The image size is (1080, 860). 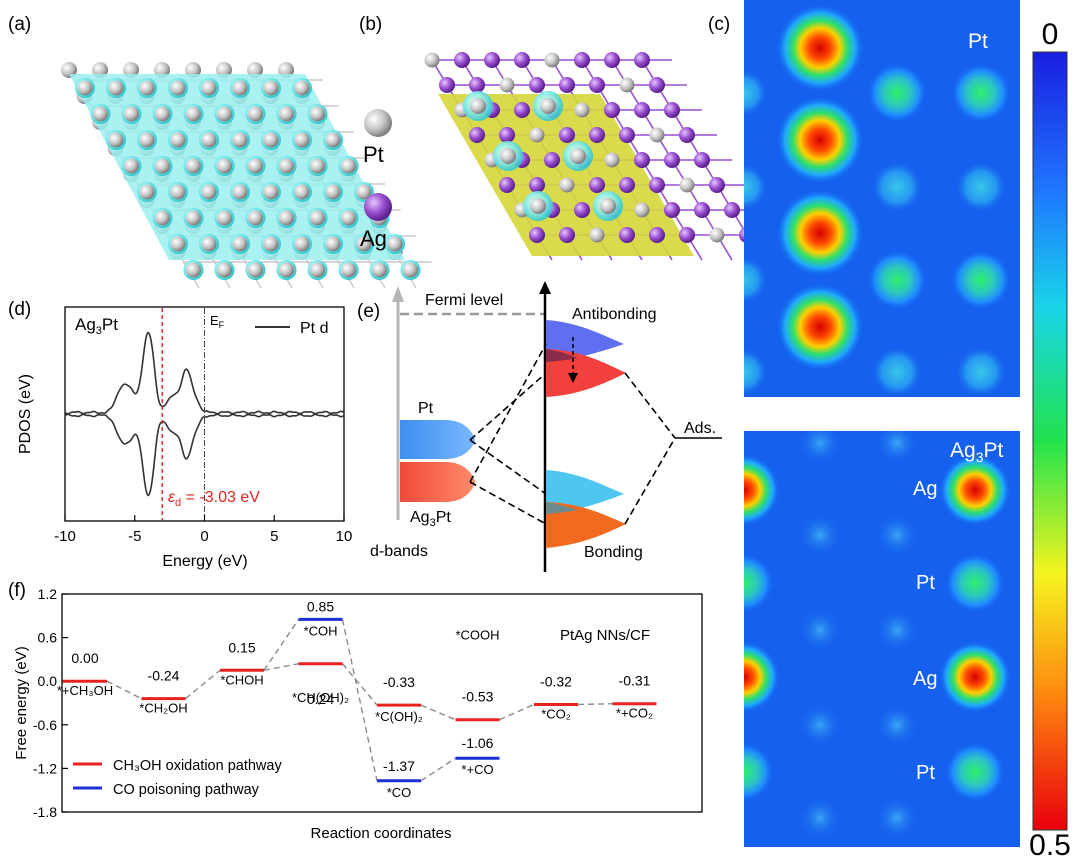 What do you see at coordinates (478, 743) in the screenshot?
I see `fe-value-label: -1.06` at bounding box center [478, 743].